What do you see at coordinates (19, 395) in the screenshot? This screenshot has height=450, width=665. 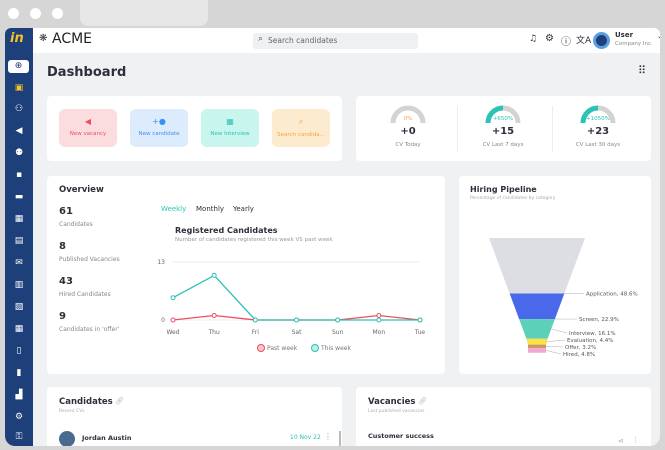 I see `chart-icon: ▟` at bounding box center [19, 395].